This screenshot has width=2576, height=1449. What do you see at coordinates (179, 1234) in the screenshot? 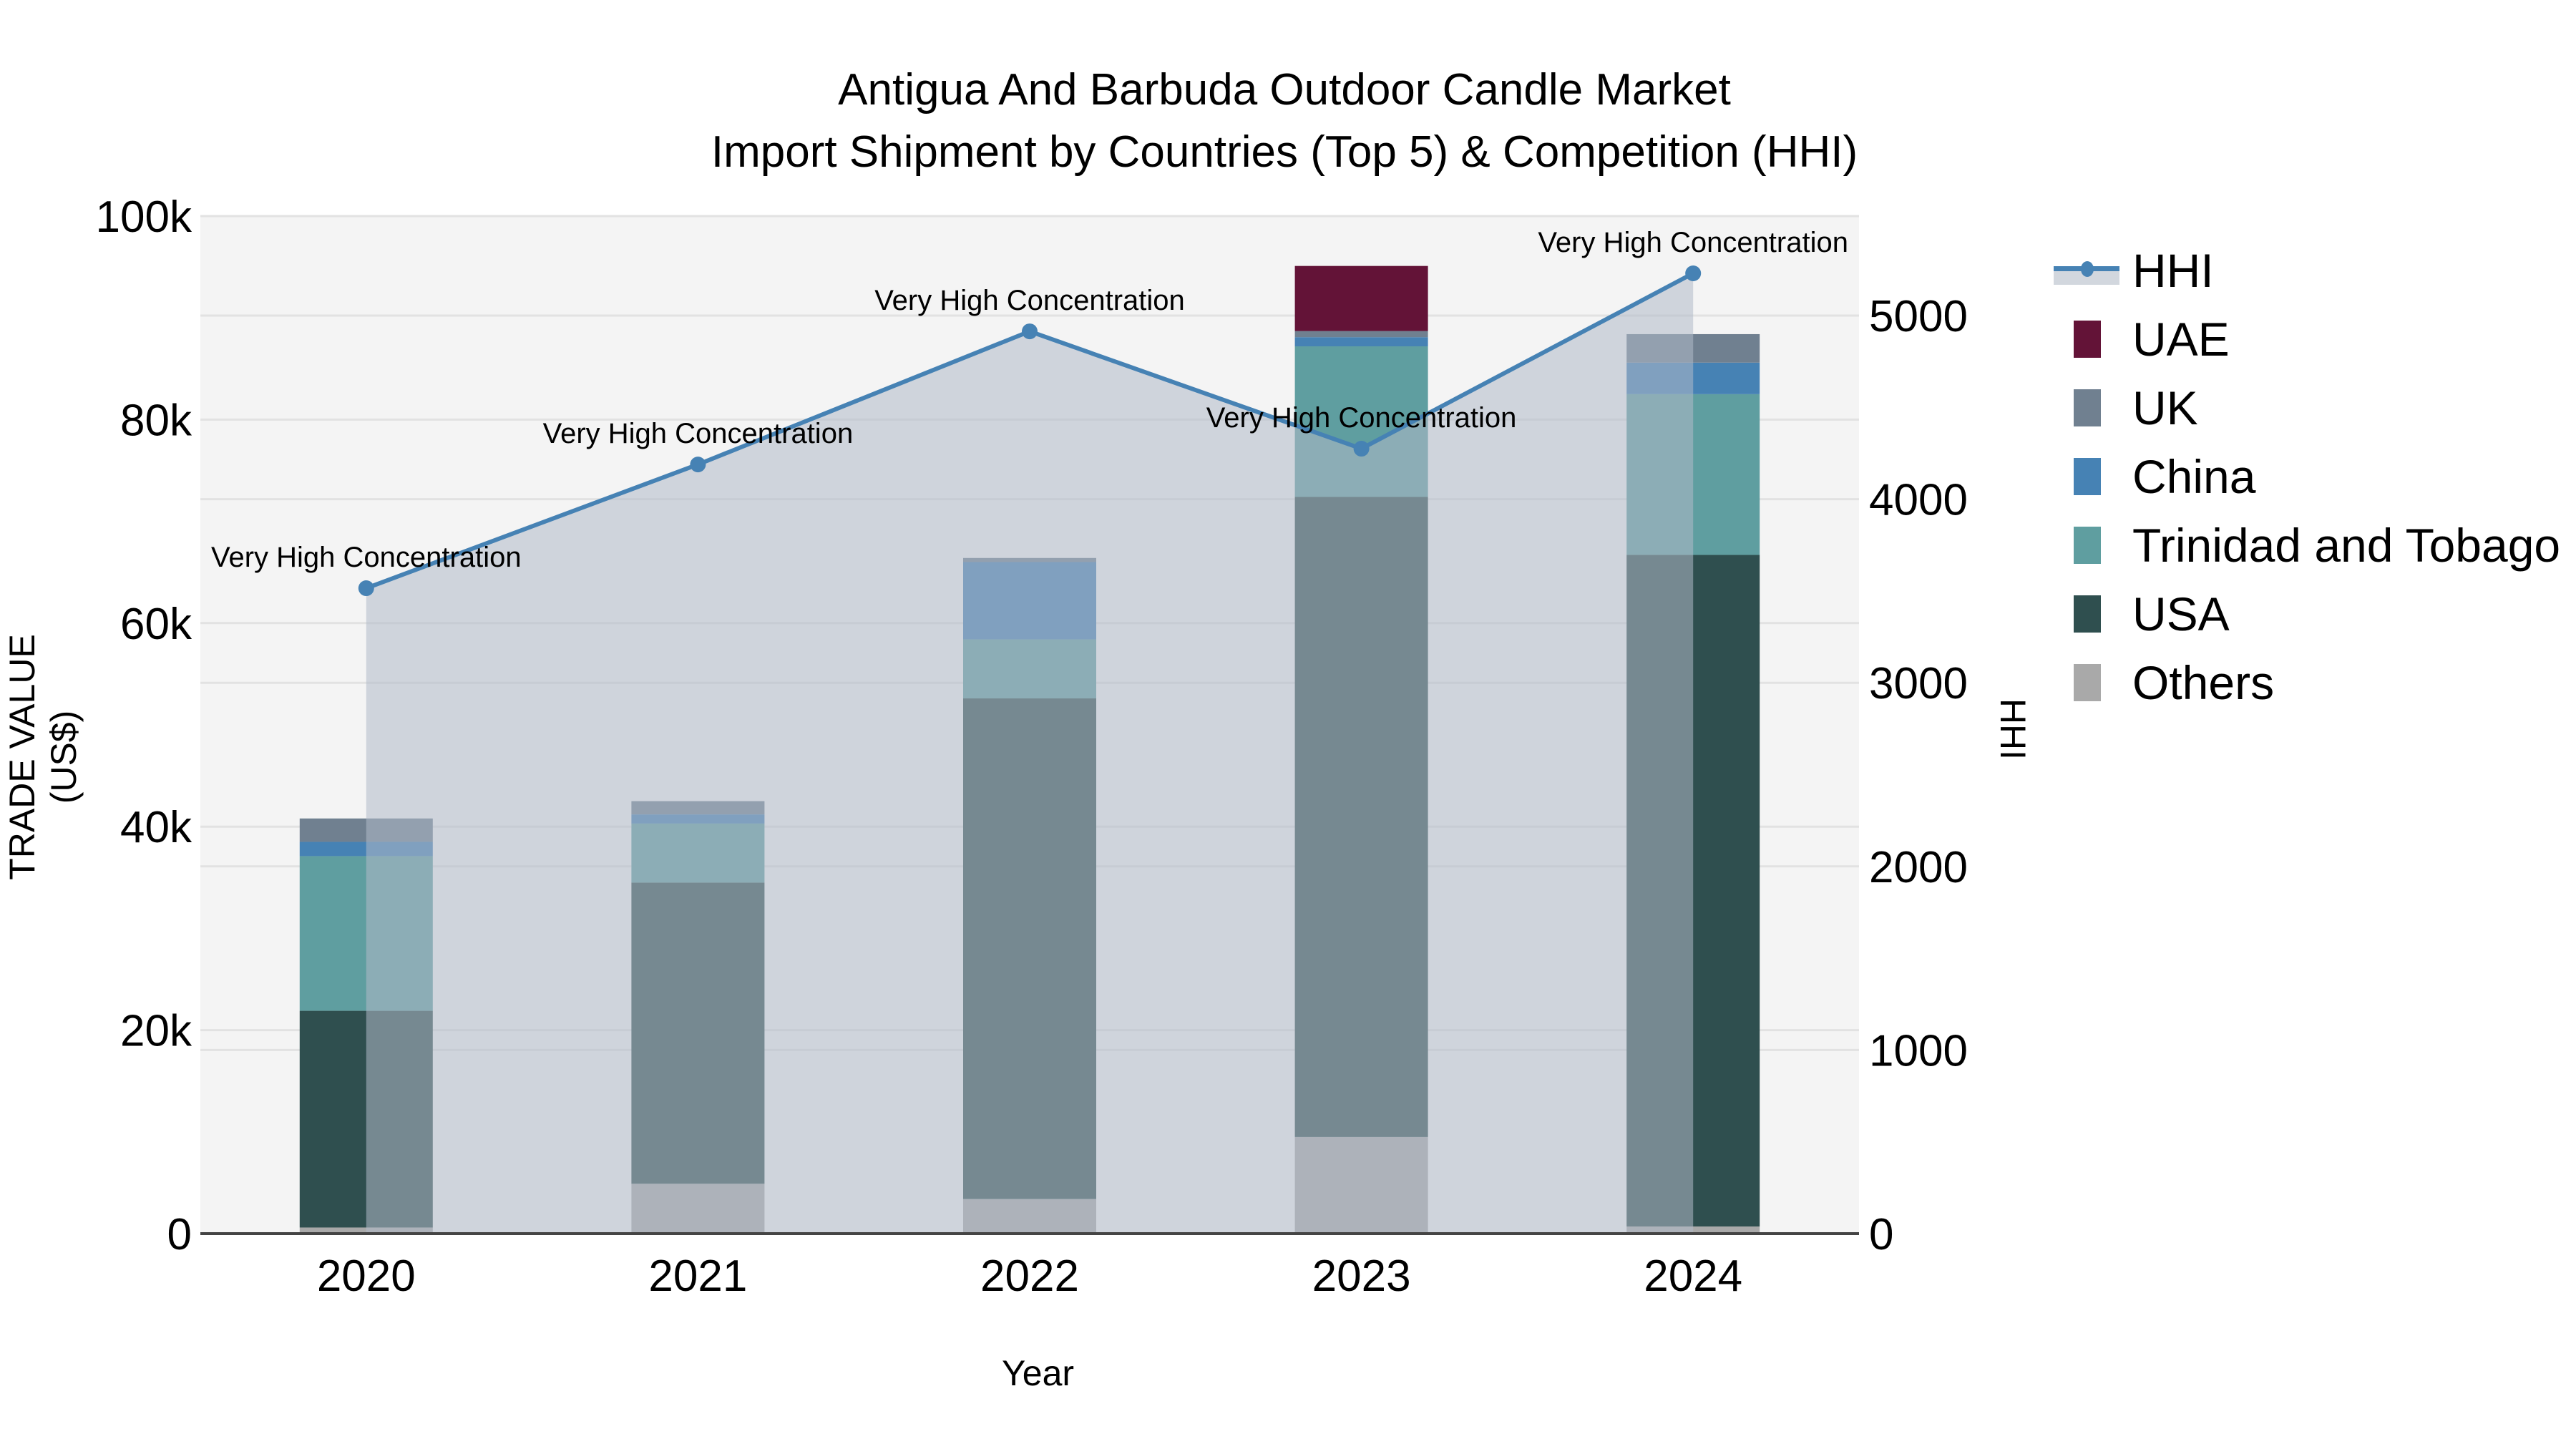
I see `y-left-tick-label: 0` at bounding box center [179, 1234].